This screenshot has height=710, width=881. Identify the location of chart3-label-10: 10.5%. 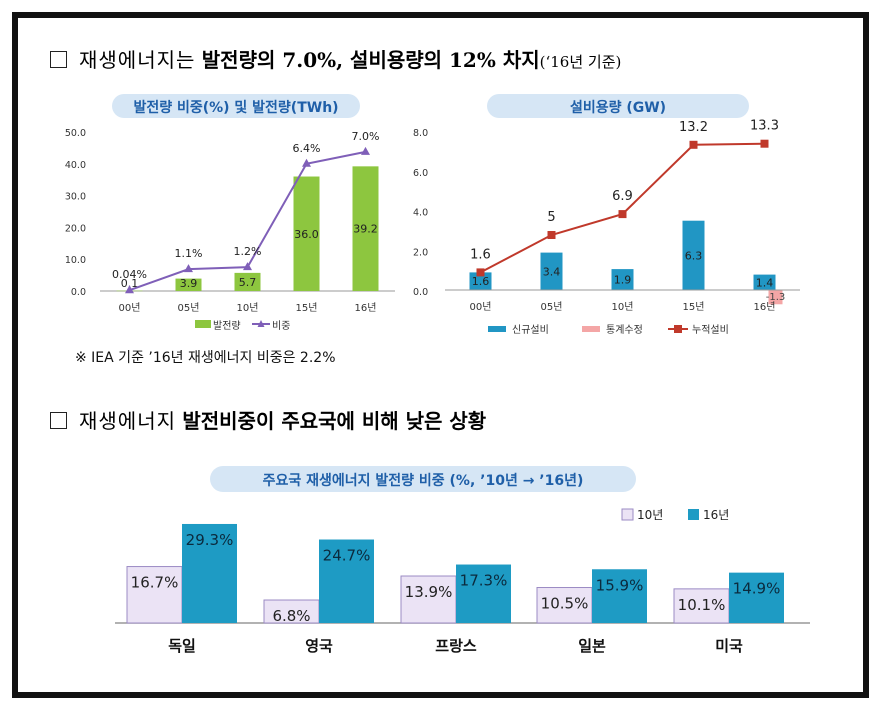
(565, 604).